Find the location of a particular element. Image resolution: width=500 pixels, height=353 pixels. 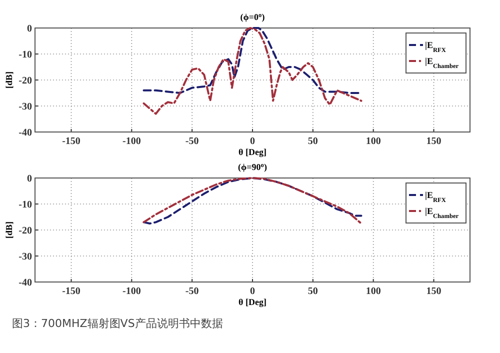

chart-title: (ϕ=90$^{o}$) is located at coordinates (252, 167).